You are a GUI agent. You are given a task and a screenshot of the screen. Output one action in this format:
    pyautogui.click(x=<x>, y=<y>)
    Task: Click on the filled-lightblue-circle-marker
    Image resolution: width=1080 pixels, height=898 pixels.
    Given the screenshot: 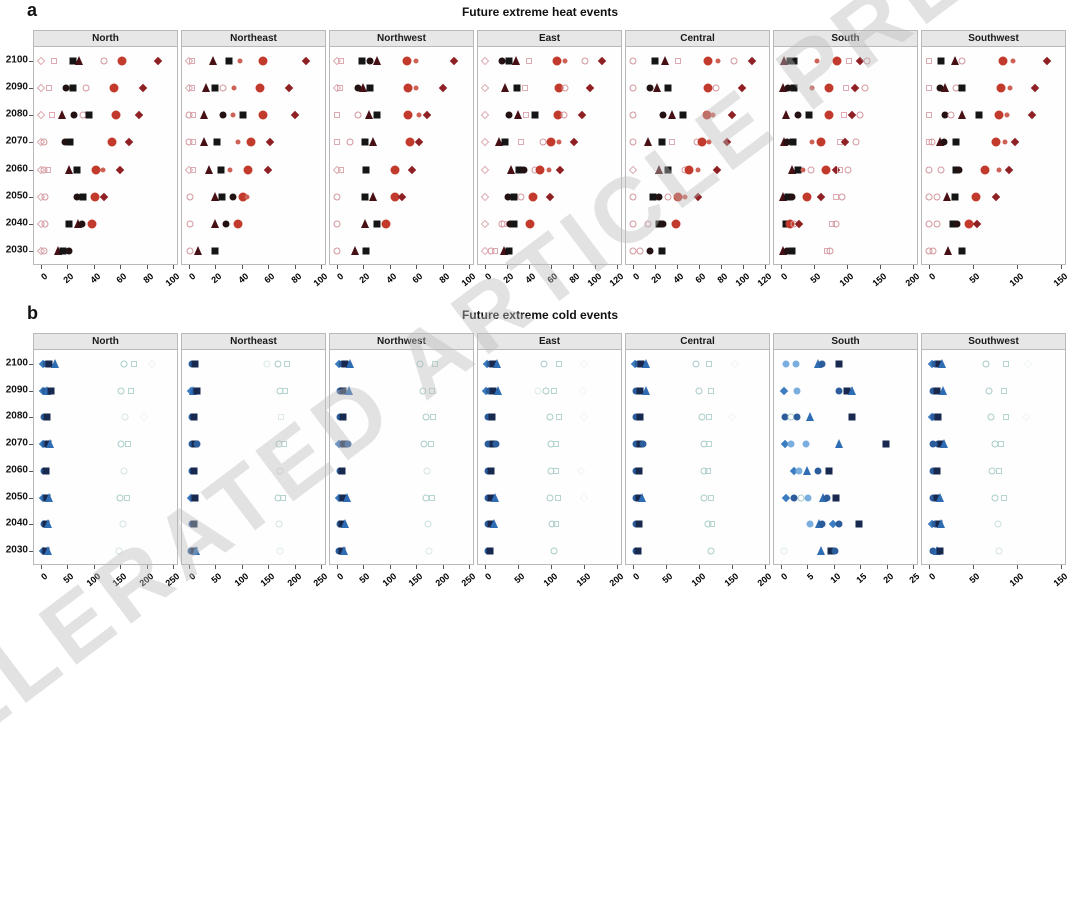 What is the action you would take?
    pyautogui.click(x=790, y=444)
    